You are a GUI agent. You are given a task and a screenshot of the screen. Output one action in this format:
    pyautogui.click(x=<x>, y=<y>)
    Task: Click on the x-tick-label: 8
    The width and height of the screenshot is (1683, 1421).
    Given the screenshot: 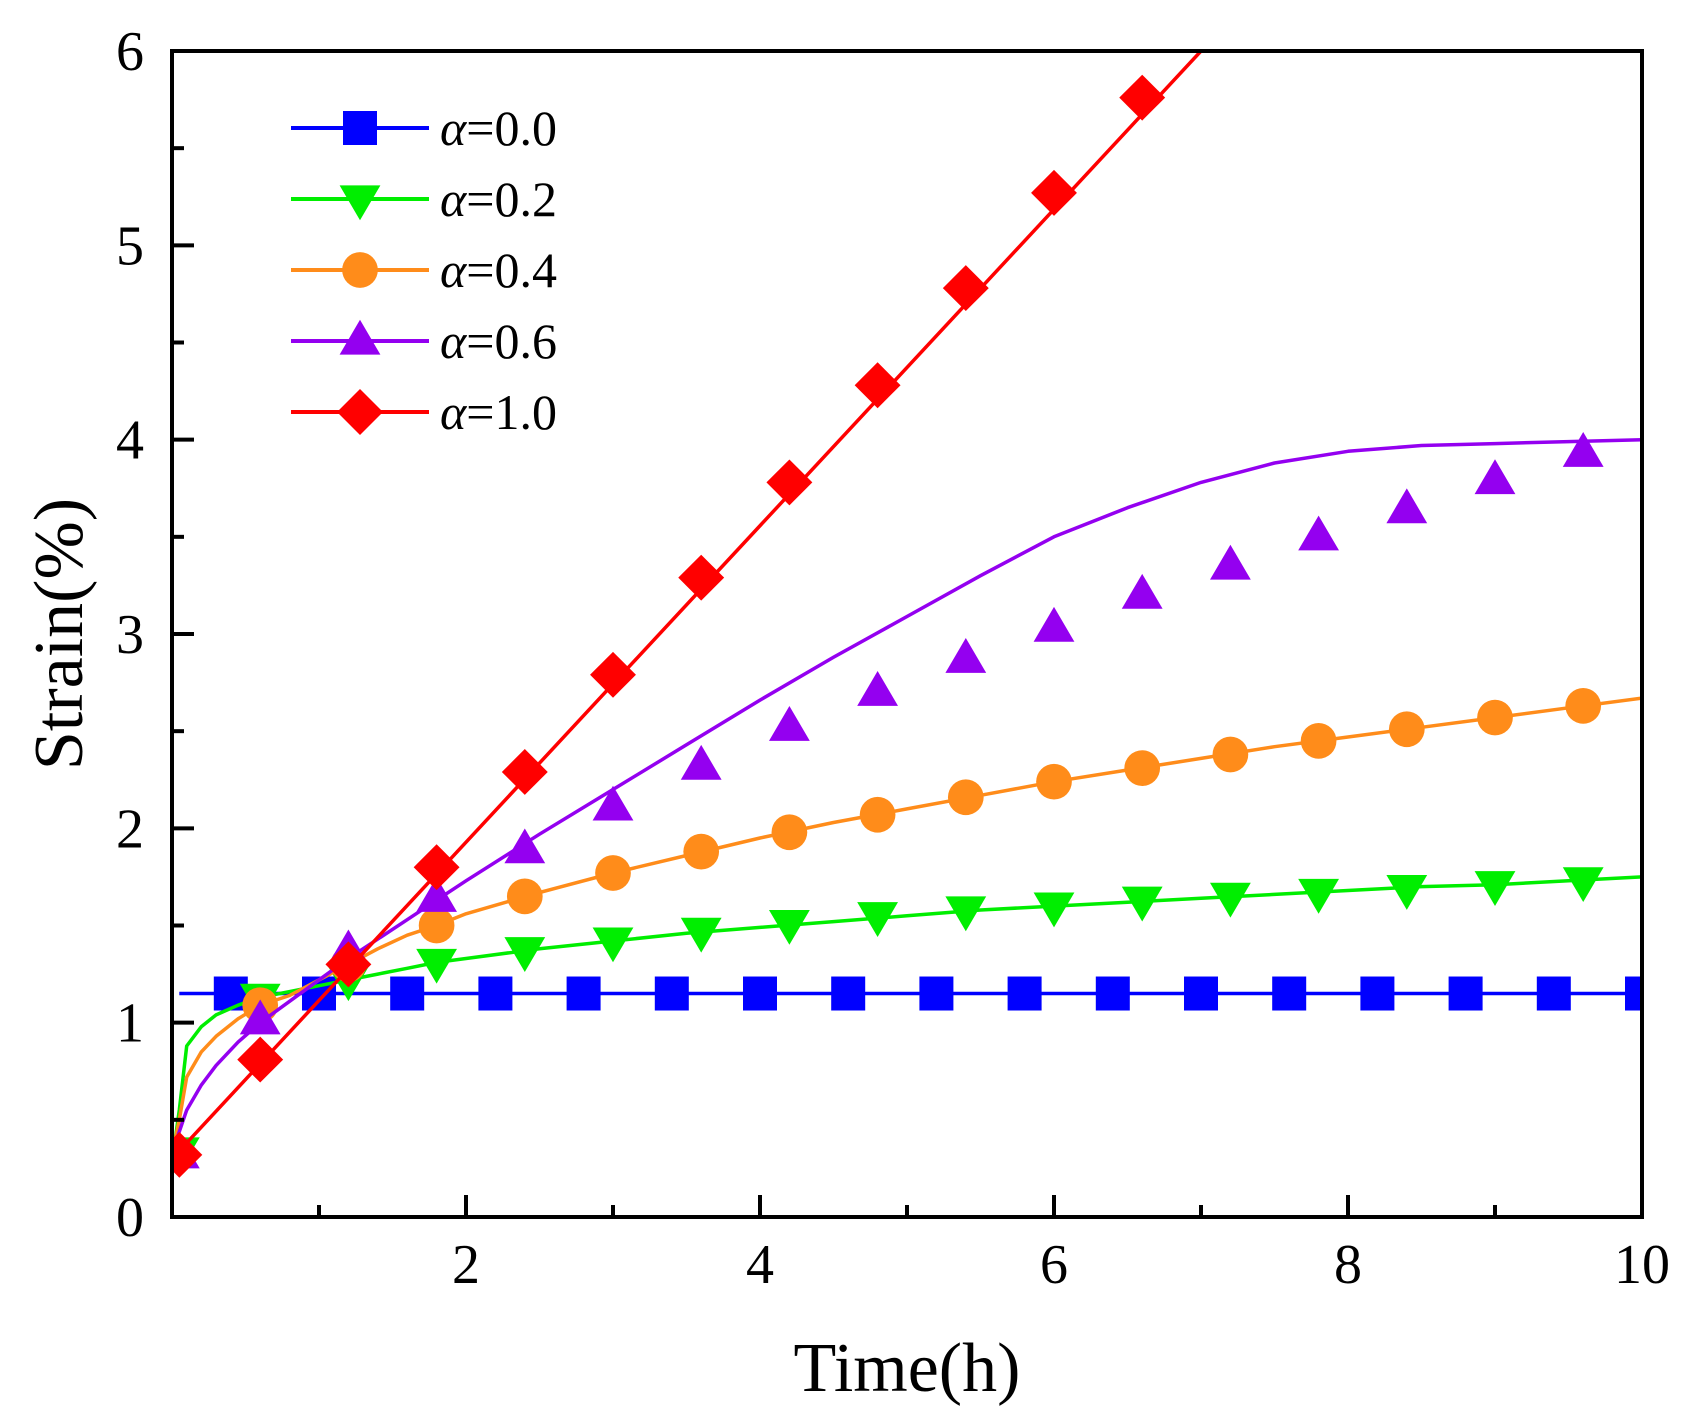 What is the action you would take?
    pyautogui.click(x=1348, y=1265)
    